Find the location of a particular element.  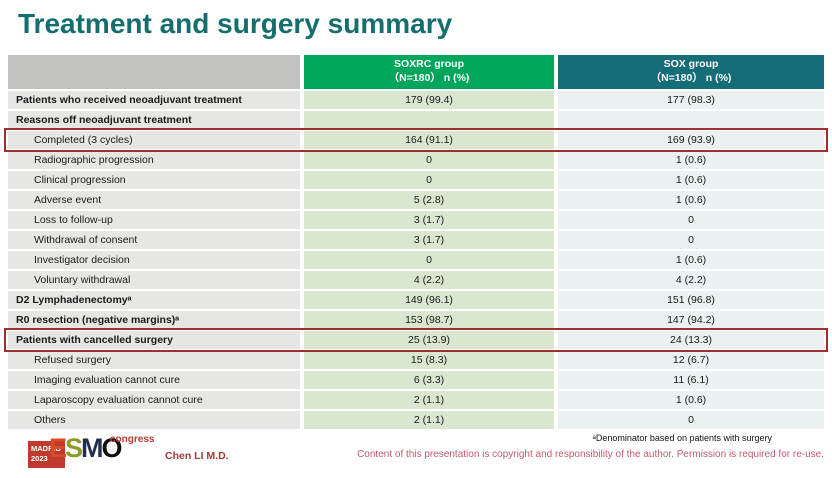

row-label: R0 resection (negative margins)ᵃ is located at coordinates (154, 320).